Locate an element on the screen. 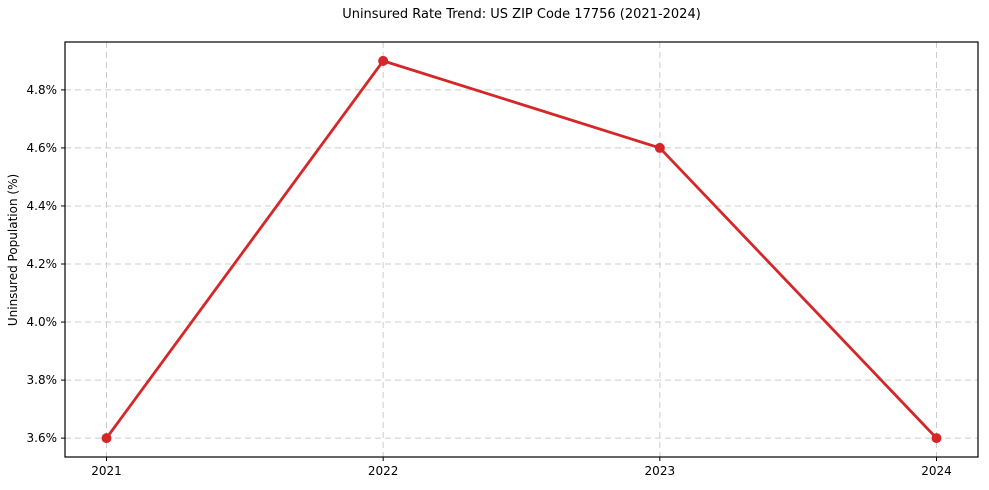 The image size is (989, 490). y-tick-label: 4.0% is located at coordinates (42, 322).